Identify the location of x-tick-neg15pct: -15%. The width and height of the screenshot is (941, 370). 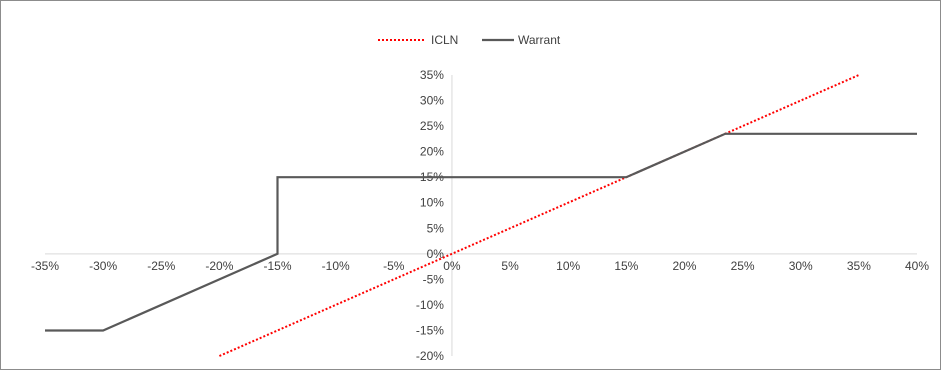
(278, 266).